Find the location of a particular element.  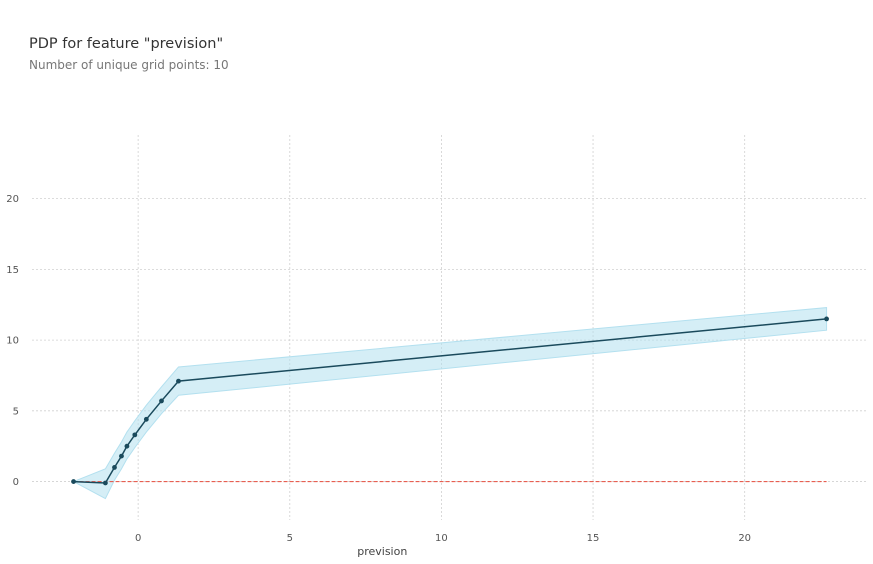

chart-subtitle: Number of unique grid points: 10 is located at coordinates (129, 65).